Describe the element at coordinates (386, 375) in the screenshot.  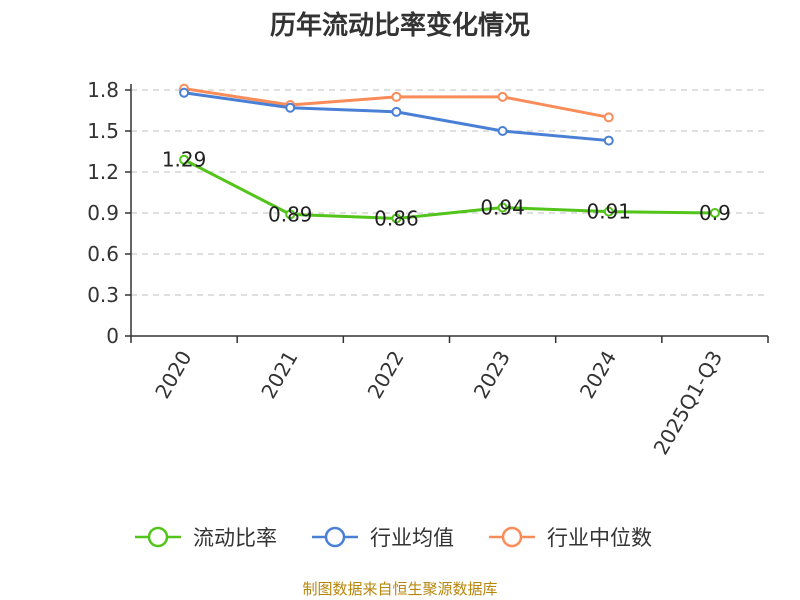
I see `x-tick-label: 2022` at that location.